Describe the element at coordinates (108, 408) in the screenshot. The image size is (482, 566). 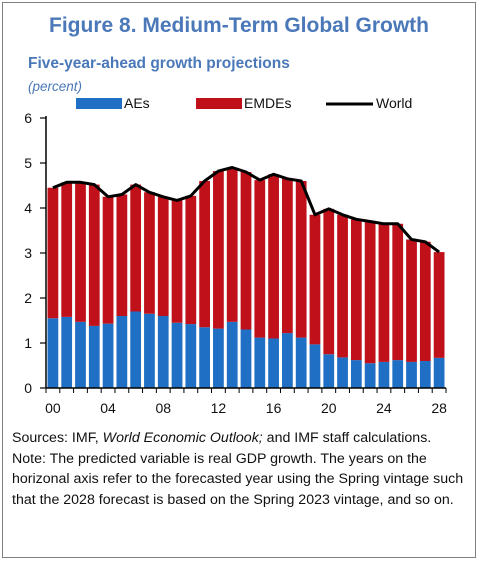
I see `x-tick-label: 04` at that location.